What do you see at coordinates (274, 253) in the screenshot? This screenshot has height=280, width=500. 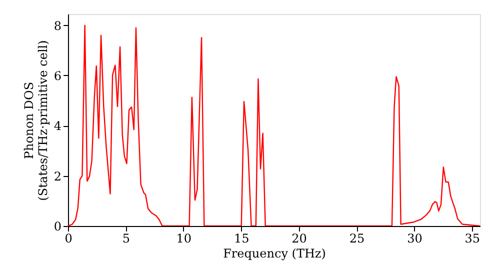 I see `x-axis-title: Frequency (THz)` at bounding box center [274, 253].